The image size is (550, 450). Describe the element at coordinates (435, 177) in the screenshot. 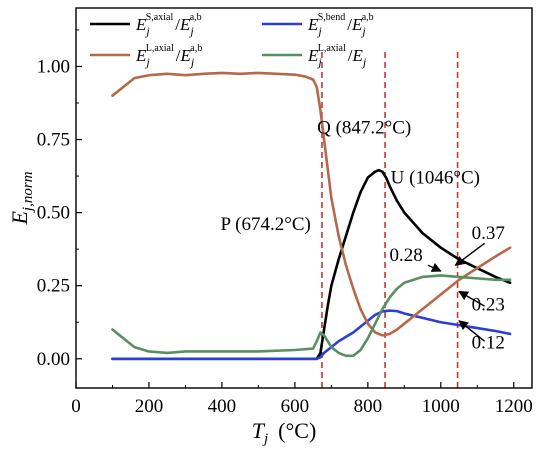

I see `annotation-2: U (1046°C)` at that location.